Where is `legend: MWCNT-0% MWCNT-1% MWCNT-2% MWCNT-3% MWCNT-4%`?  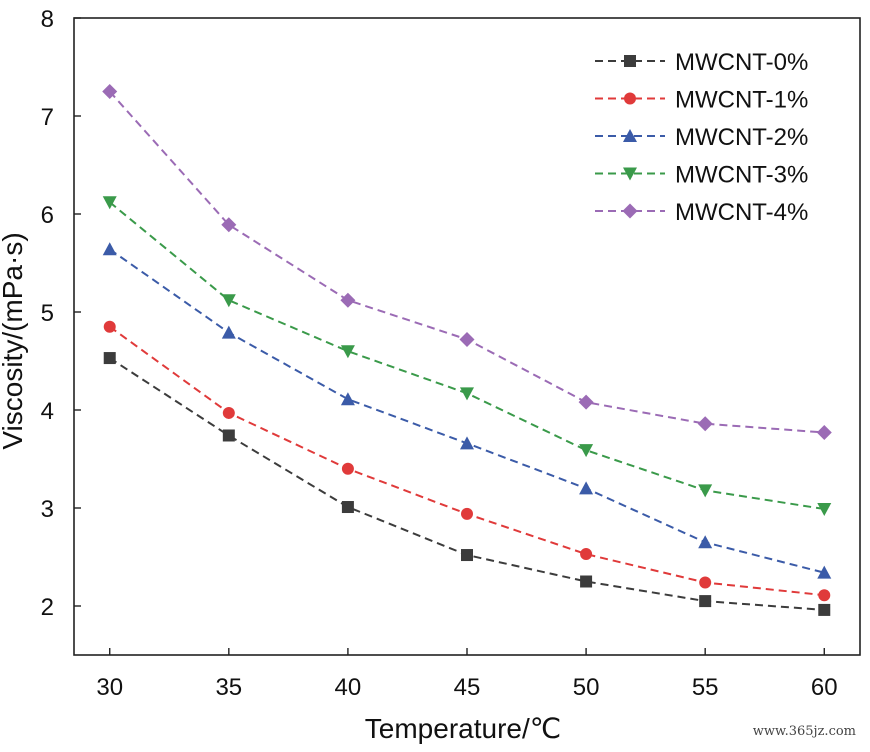 legend: MWCNT-0% MWCNT-1% MWCNT-2% MWCNT-3% MWCNT-4% is located at coordinates (701, 137).